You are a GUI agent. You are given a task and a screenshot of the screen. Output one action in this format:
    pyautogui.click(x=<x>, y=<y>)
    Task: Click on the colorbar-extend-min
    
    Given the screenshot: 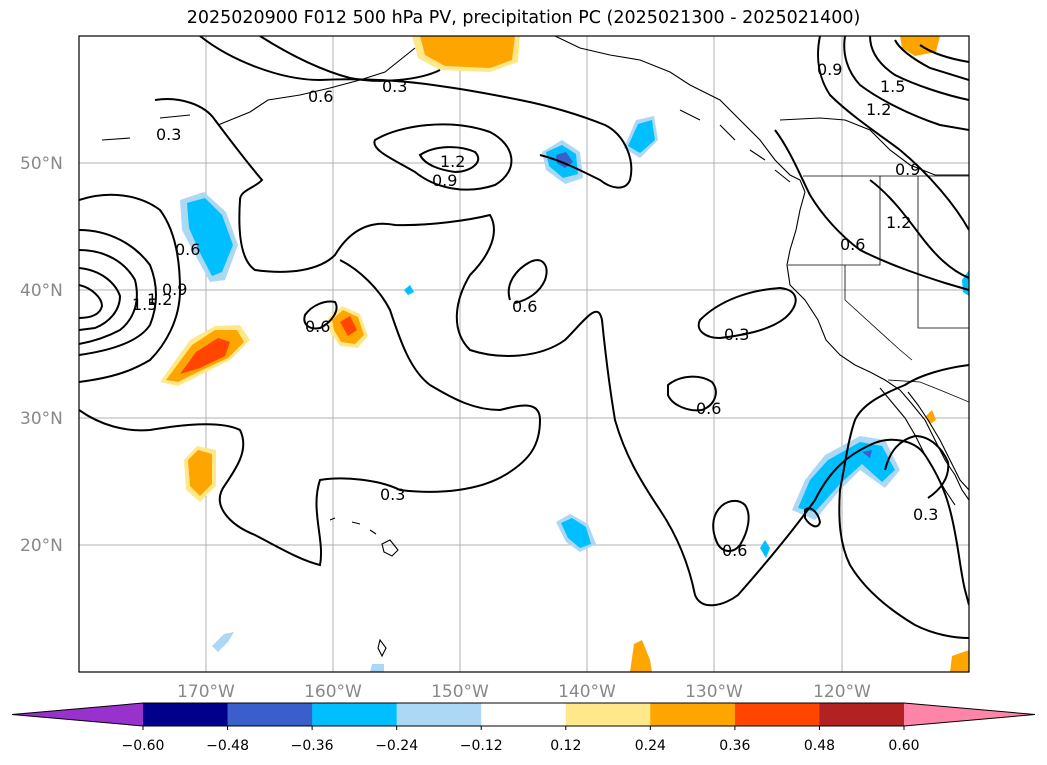 What is the action you would take?
    pyautogui.click(x=77, y=714)
    